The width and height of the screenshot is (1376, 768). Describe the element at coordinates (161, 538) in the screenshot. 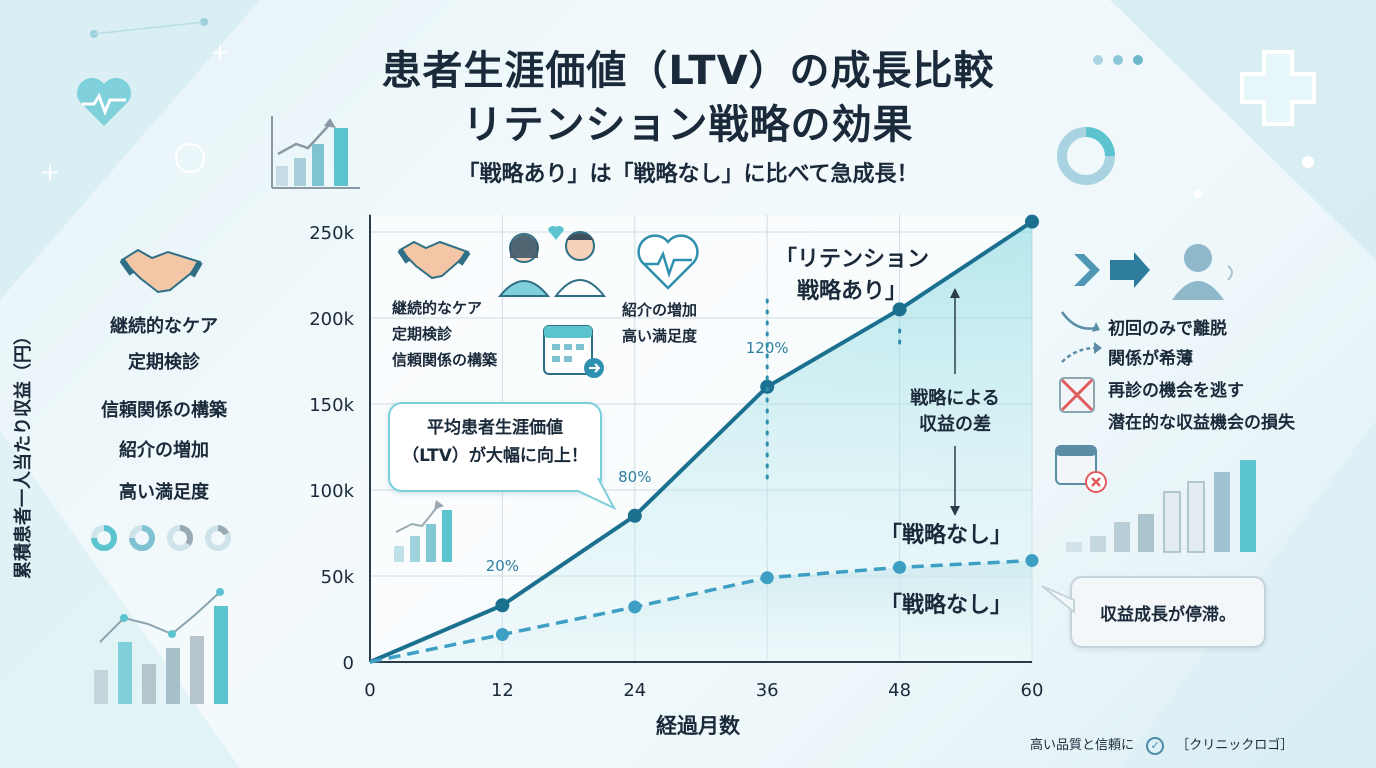

I see `progress-rings-icon` at that location.